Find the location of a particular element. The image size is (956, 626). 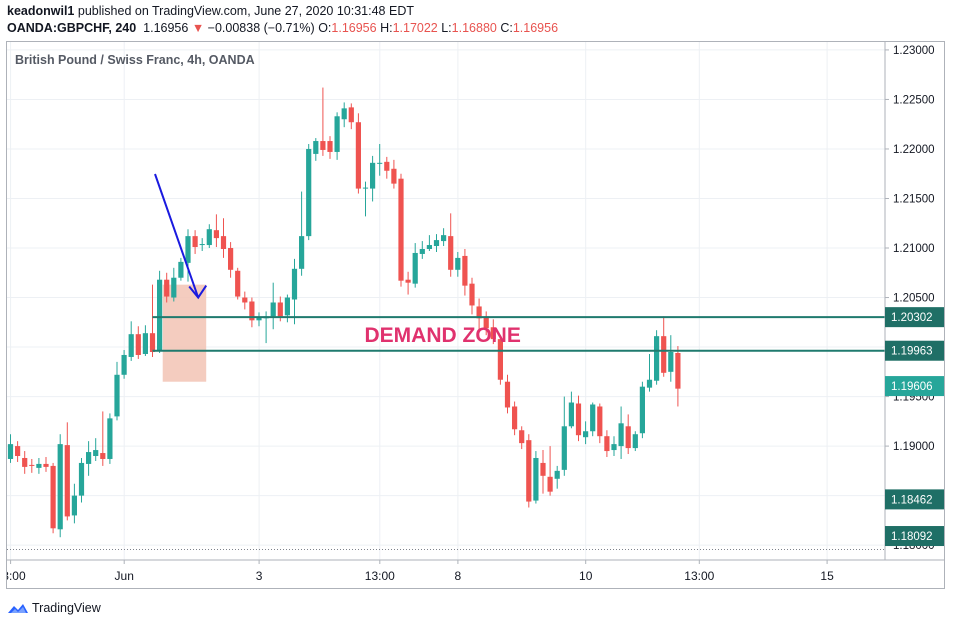

low-label: L: is located at coordinates (446, 28).